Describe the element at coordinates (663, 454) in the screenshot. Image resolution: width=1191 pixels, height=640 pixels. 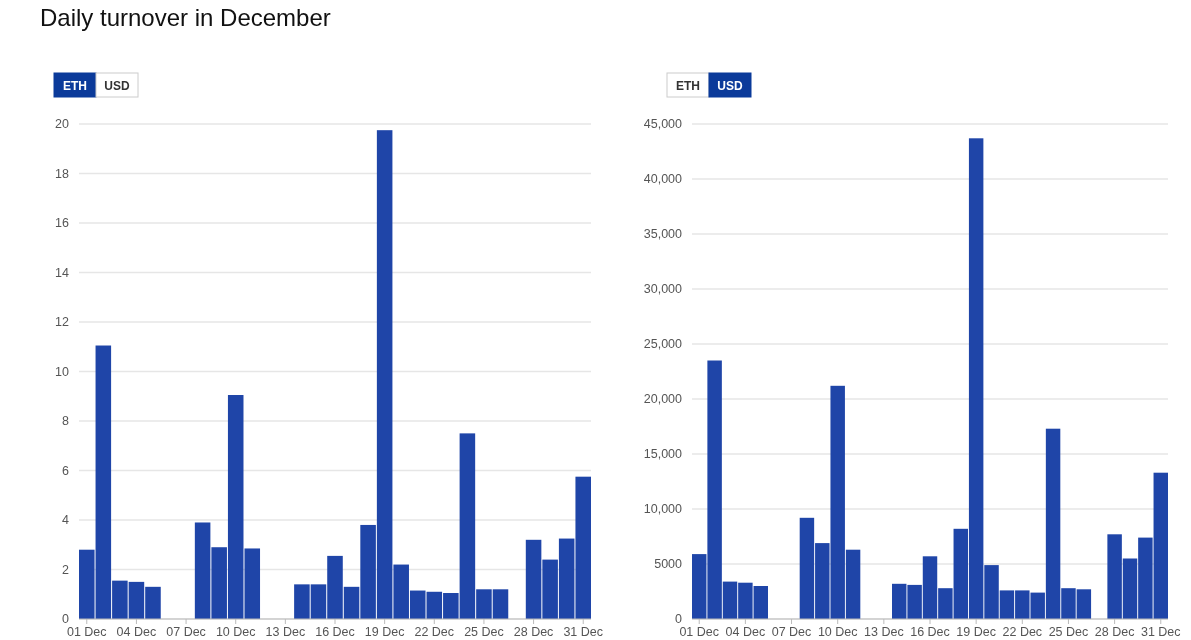
I see `y-tick-label: 15,000` at that location.